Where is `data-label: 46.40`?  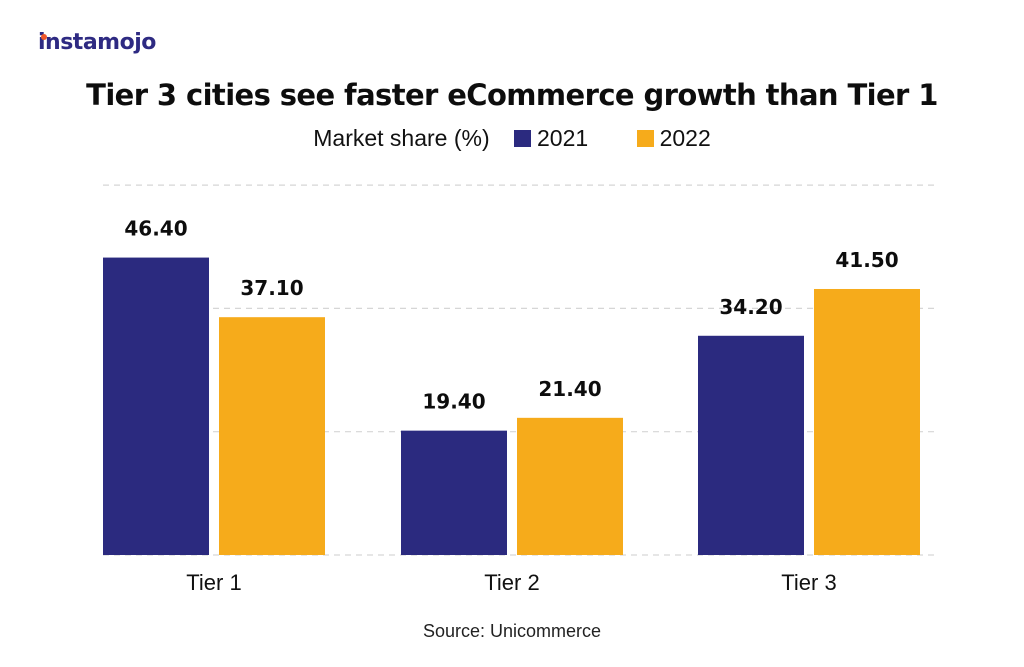
data-label: 46.40 is located at coordinates (155, 229).